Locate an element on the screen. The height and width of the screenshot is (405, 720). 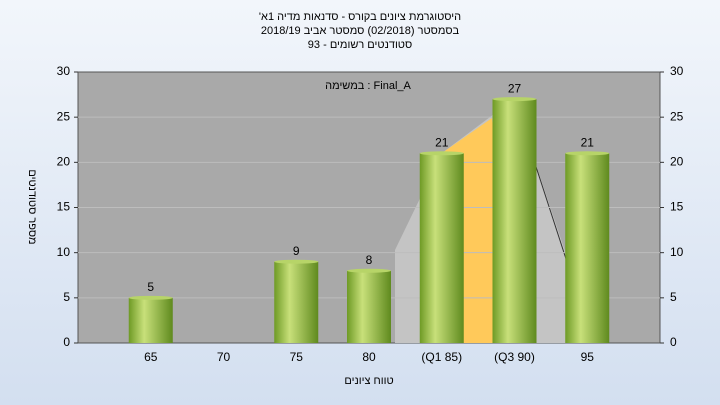
y2-tick-label: 5 is located at coordinates (673, 297).